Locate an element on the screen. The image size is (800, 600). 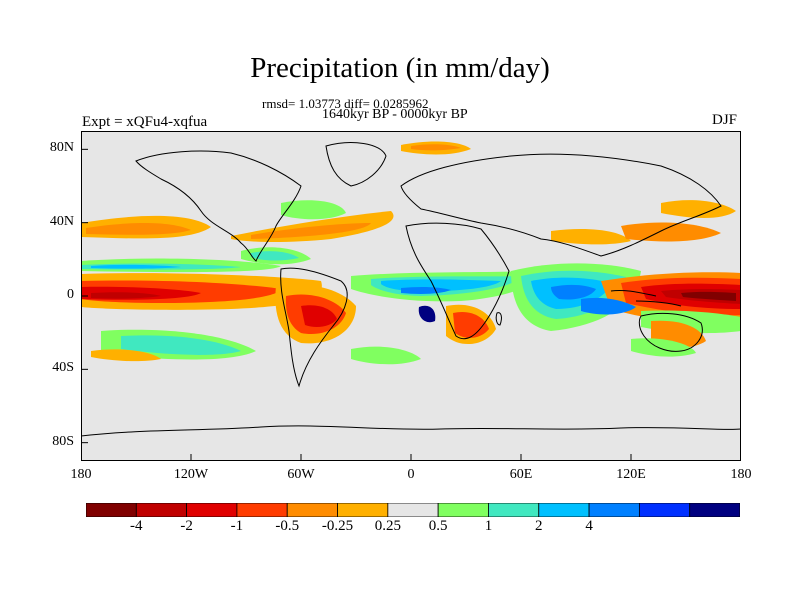
lat-tick-label: 40S is located at coordinates (63, 368).